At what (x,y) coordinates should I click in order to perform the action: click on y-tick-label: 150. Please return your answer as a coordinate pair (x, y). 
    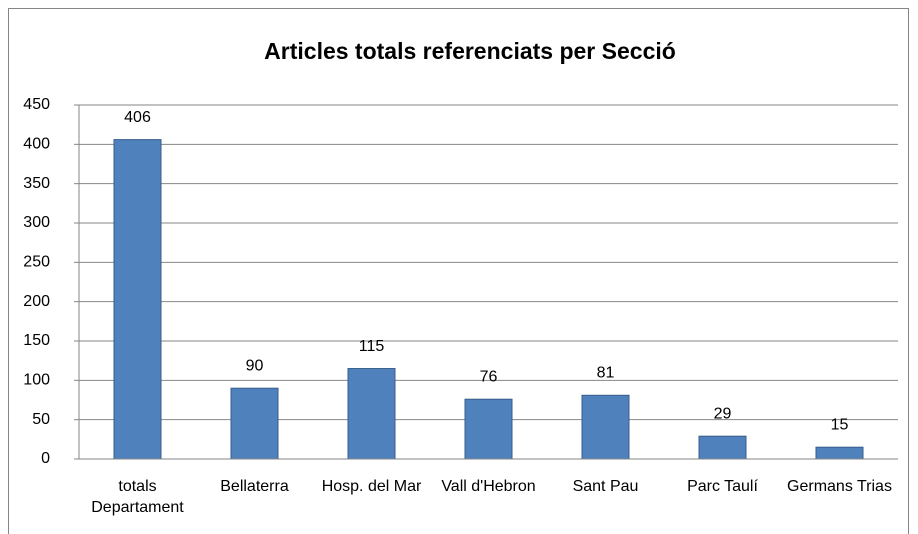
    Looking at the image, I should click on (36, 340).